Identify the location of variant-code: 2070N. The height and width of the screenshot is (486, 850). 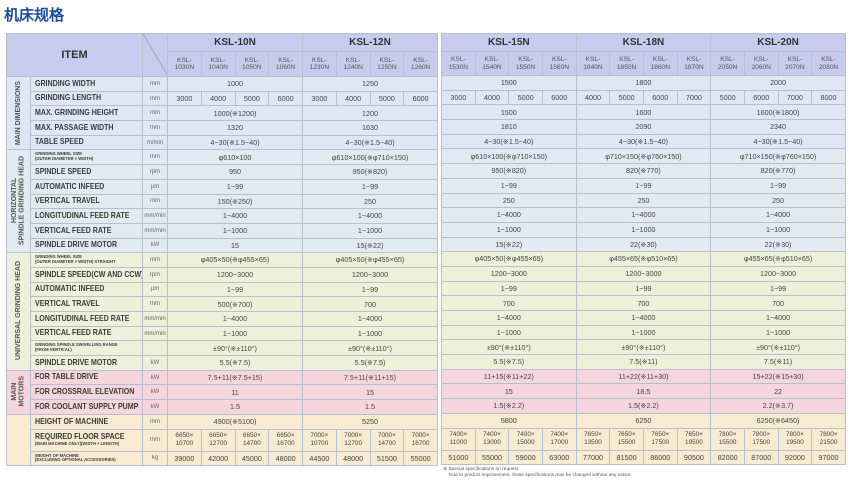
(795, 67).